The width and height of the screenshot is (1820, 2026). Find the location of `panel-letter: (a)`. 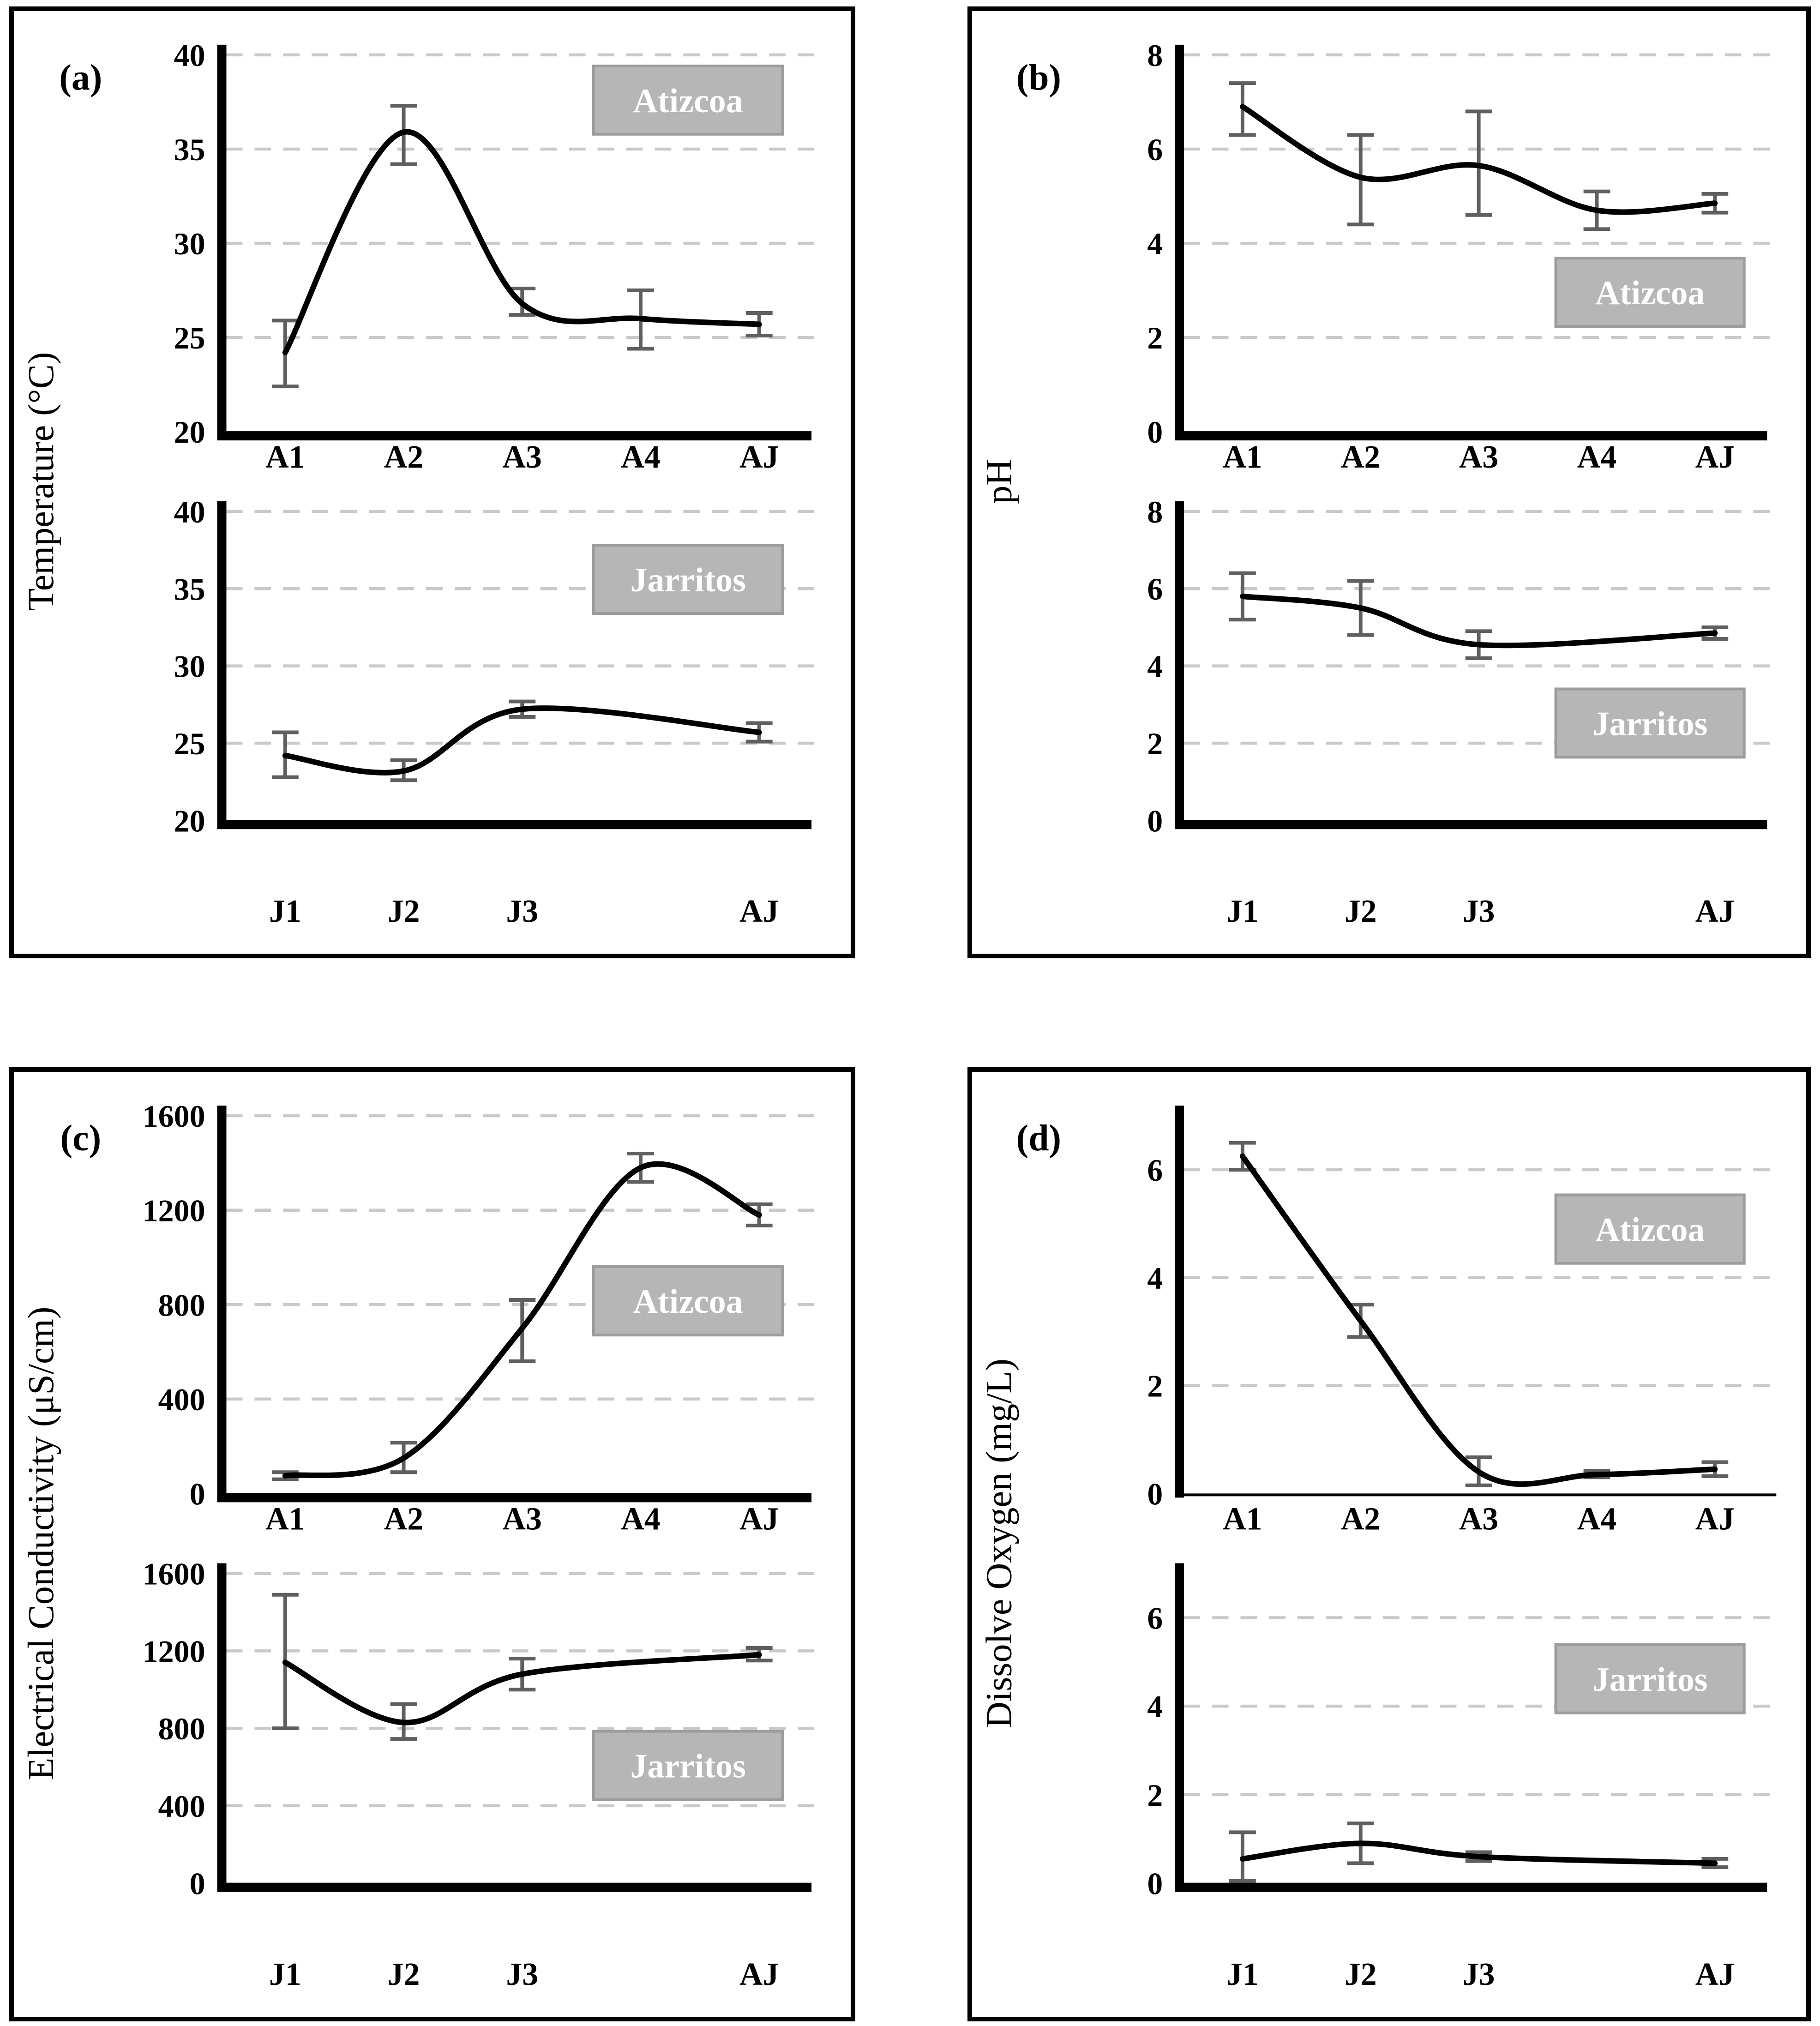

panel-letter: (a) is located at coordinates (80, 77).